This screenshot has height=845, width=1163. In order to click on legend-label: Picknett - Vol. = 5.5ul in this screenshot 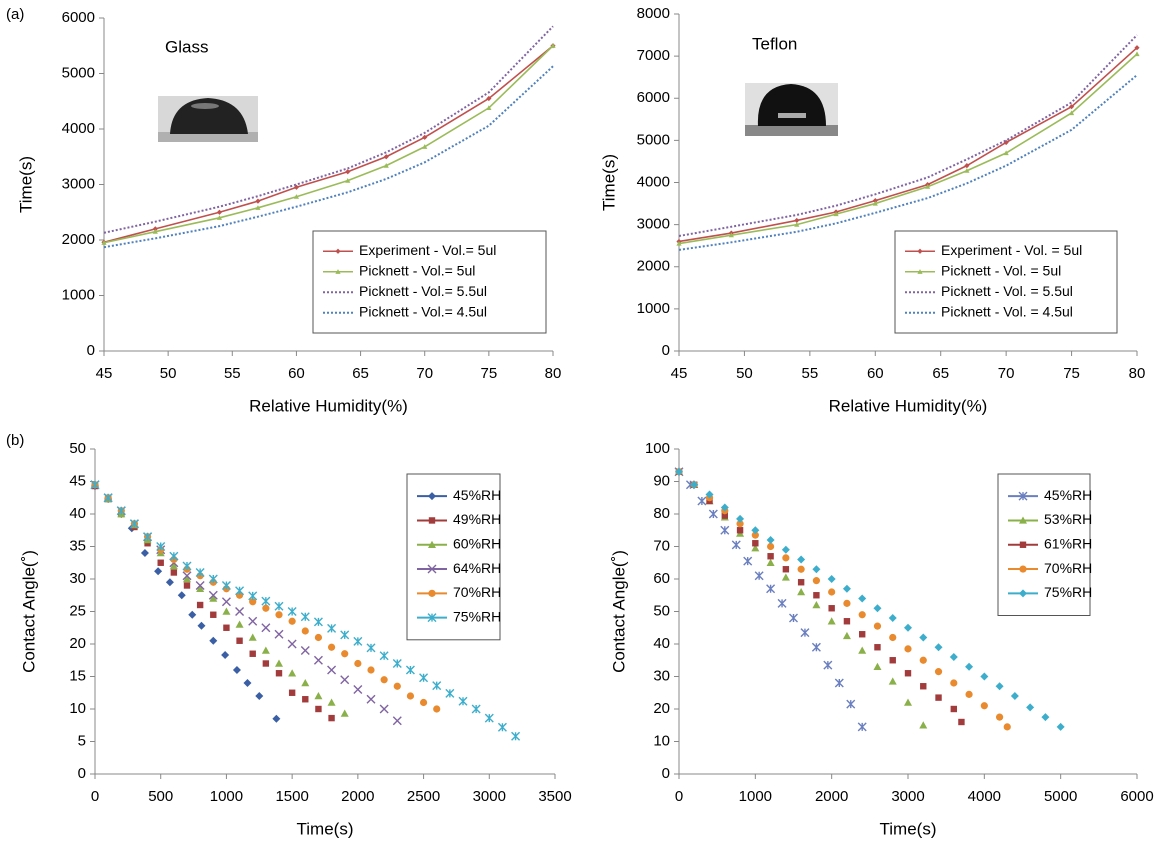, I will do `click(1007, 291)`.